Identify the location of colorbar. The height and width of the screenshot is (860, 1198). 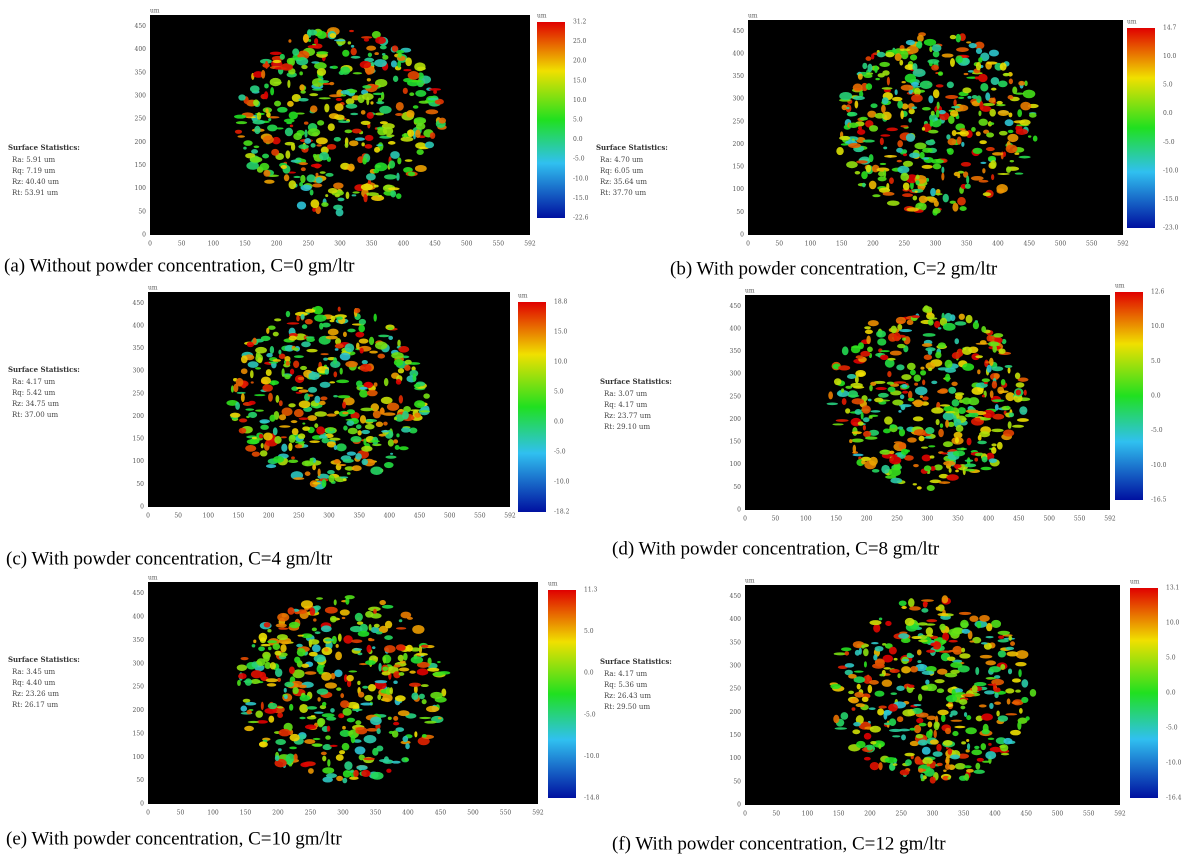
(562, 694).